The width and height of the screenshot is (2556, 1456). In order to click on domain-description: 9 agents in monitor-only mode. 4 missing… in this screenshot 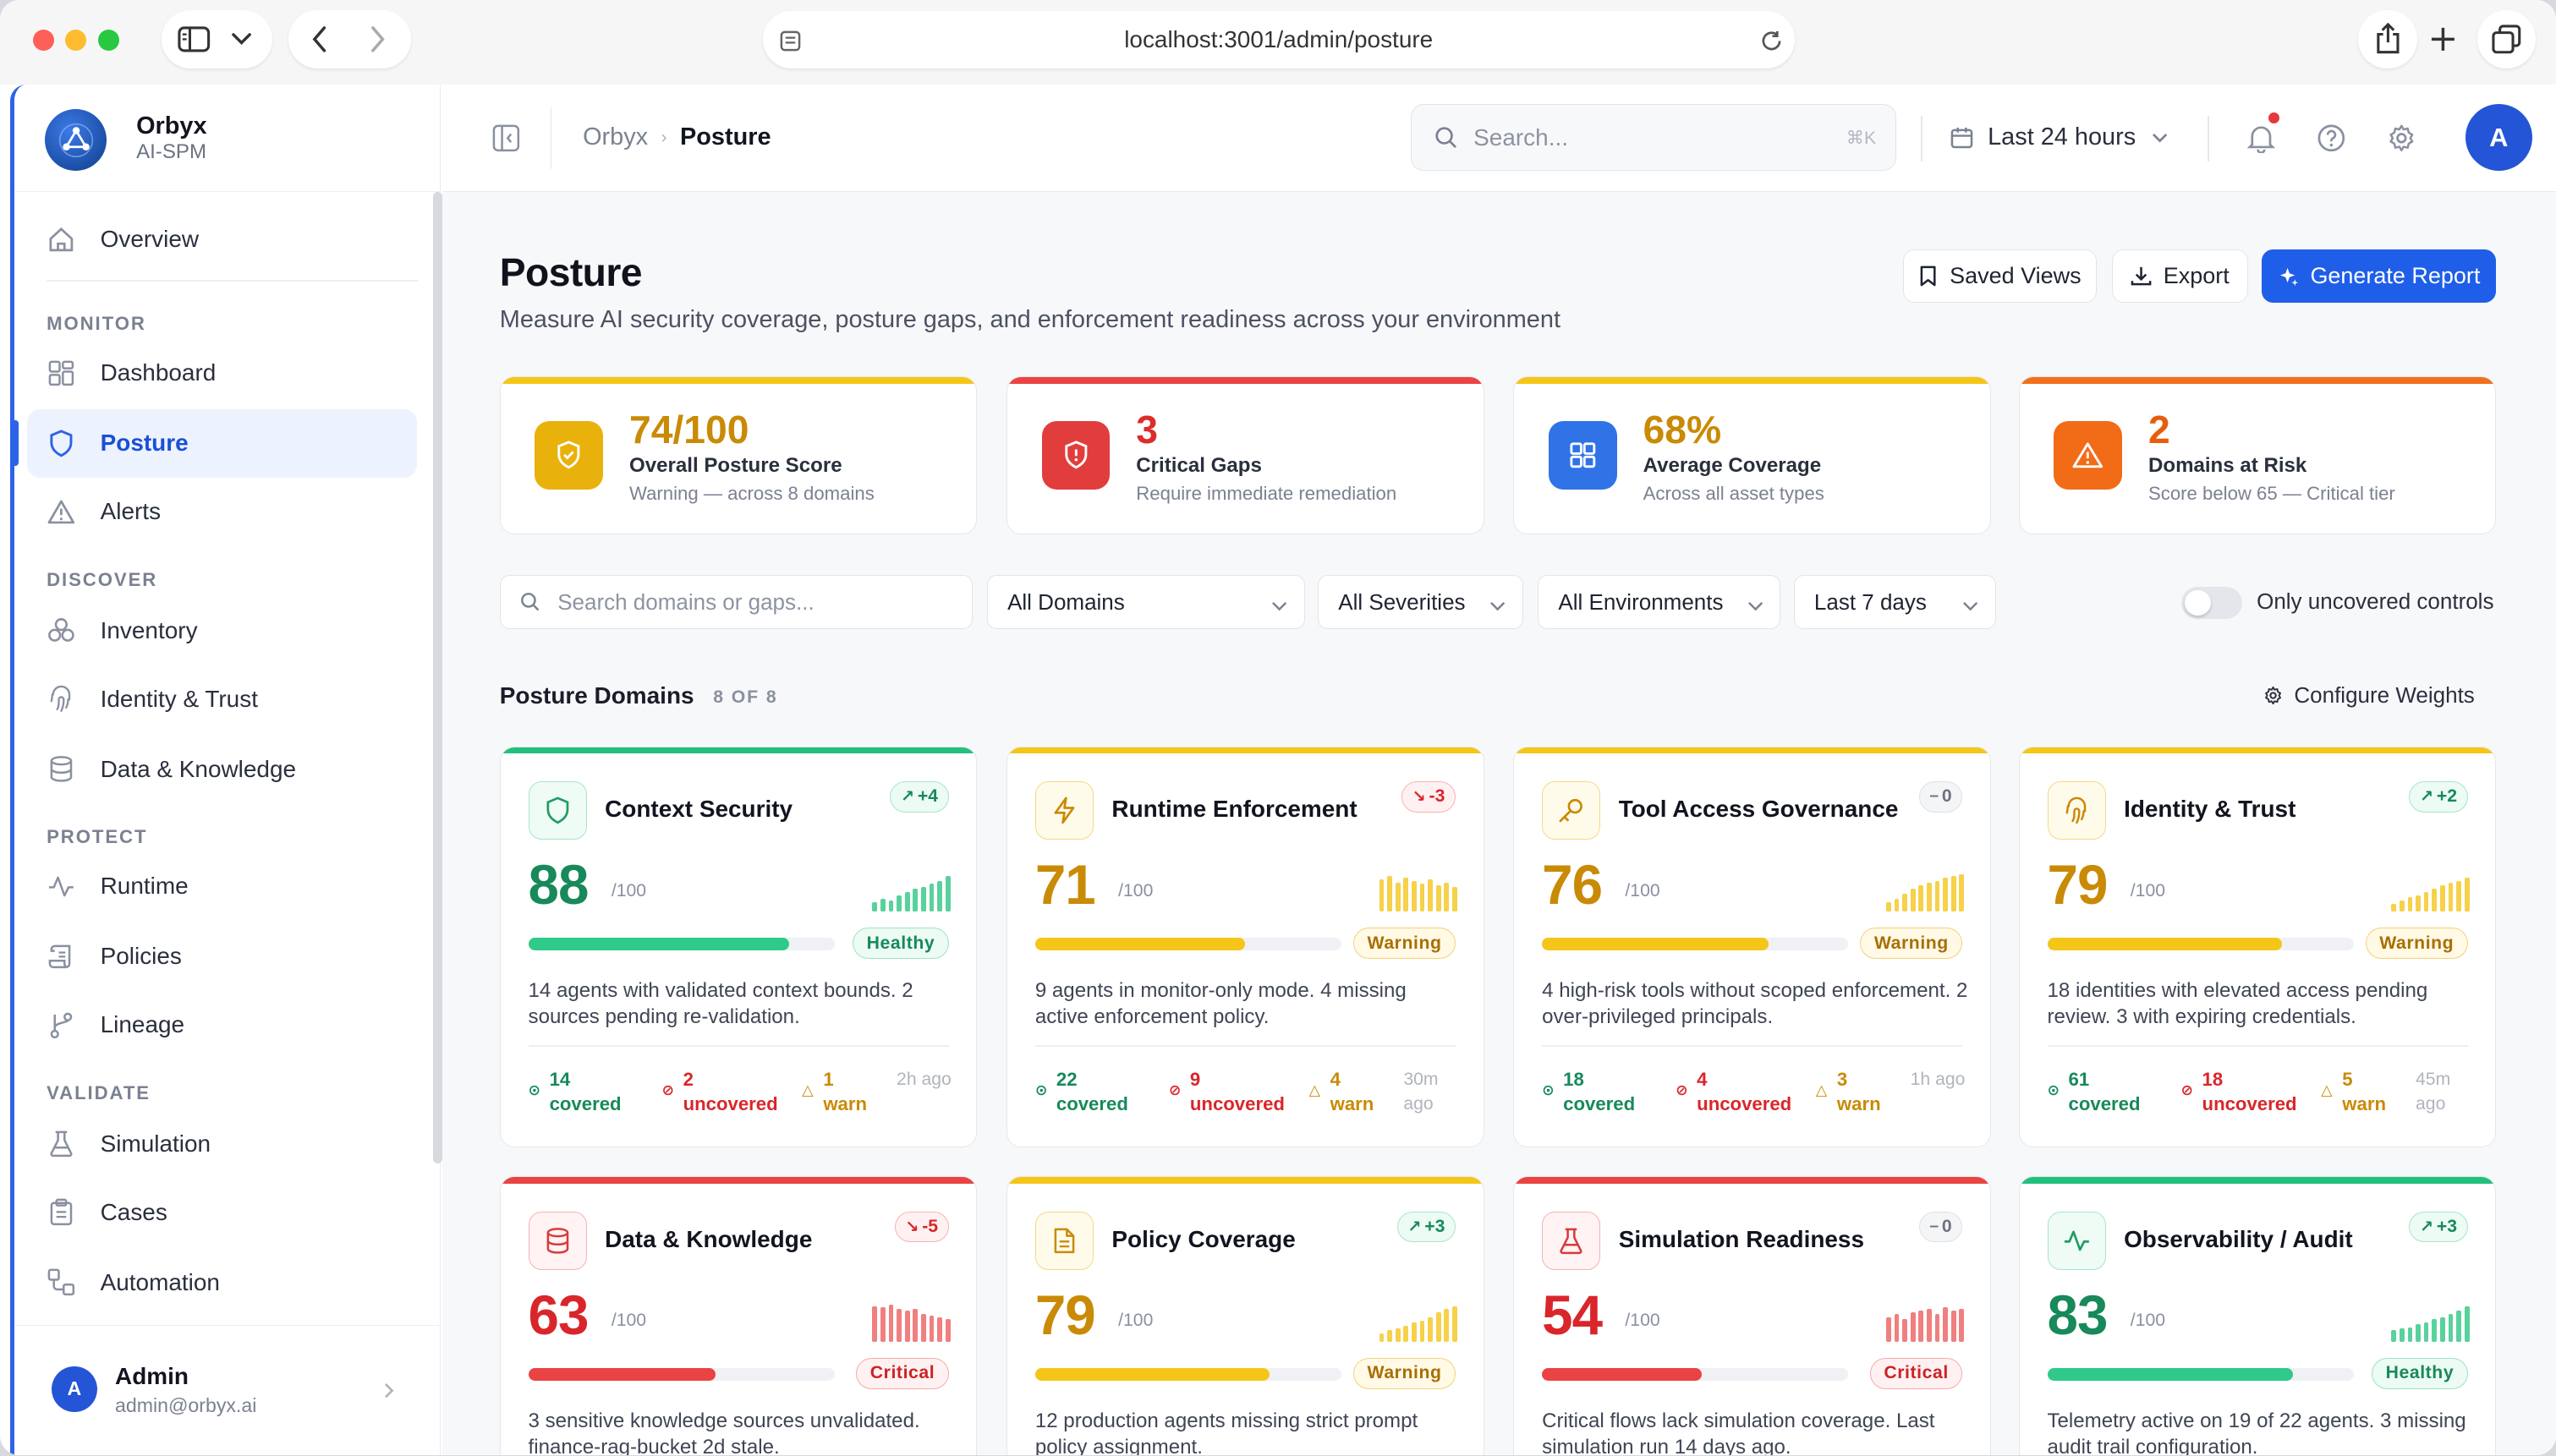, I will do `click(1220, 1004)`.